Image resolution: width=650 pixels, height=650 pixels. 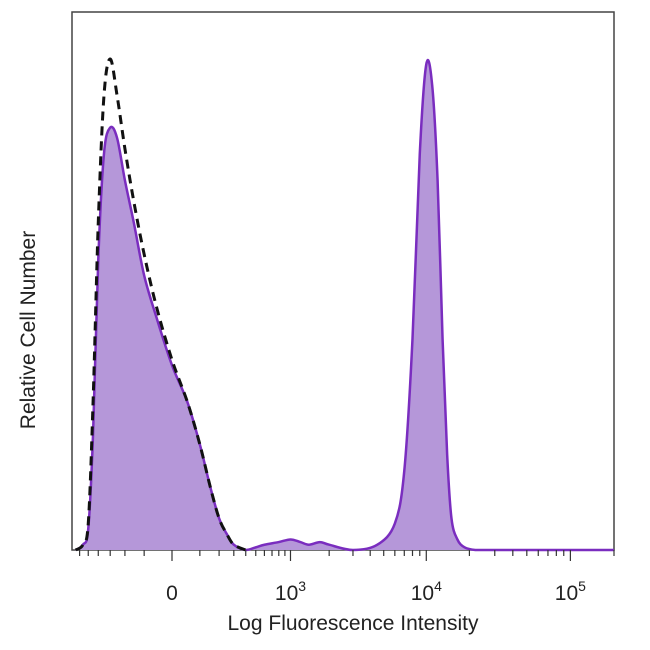 I want to click on x-axis-tick-labels: 0 10³ 10⁴ 10⁵, so click(x=376, y=591).